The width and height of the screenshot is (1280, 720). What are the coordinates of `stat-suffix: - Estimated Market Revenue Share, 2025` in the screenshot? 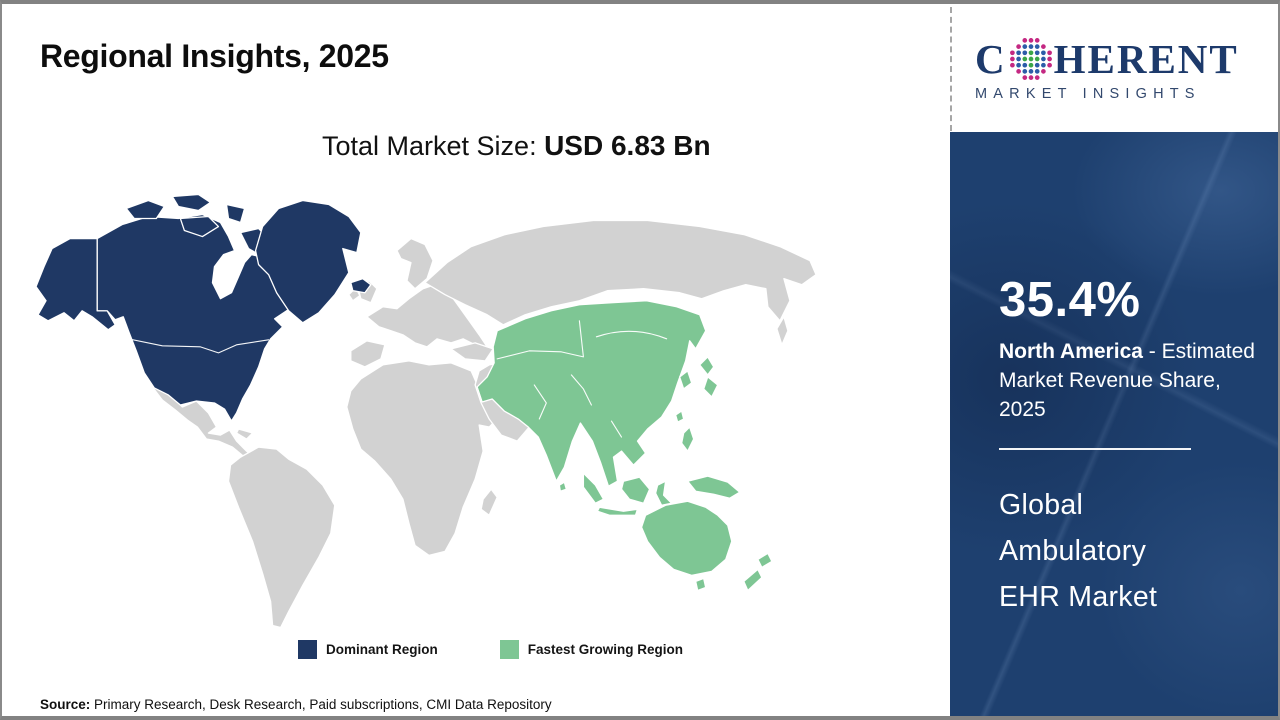 It's located at (1127, 380).